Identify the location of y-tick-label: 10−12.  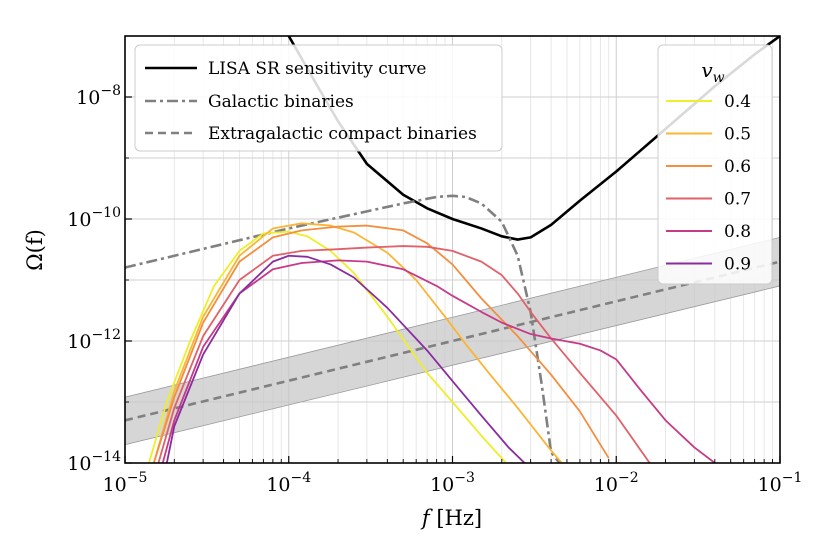
(94, 340).